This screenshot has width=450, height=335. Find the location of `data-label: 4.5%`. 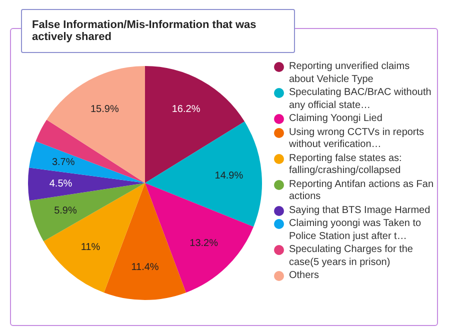

data-label: 4.5% is located at coordinates (60, 184).